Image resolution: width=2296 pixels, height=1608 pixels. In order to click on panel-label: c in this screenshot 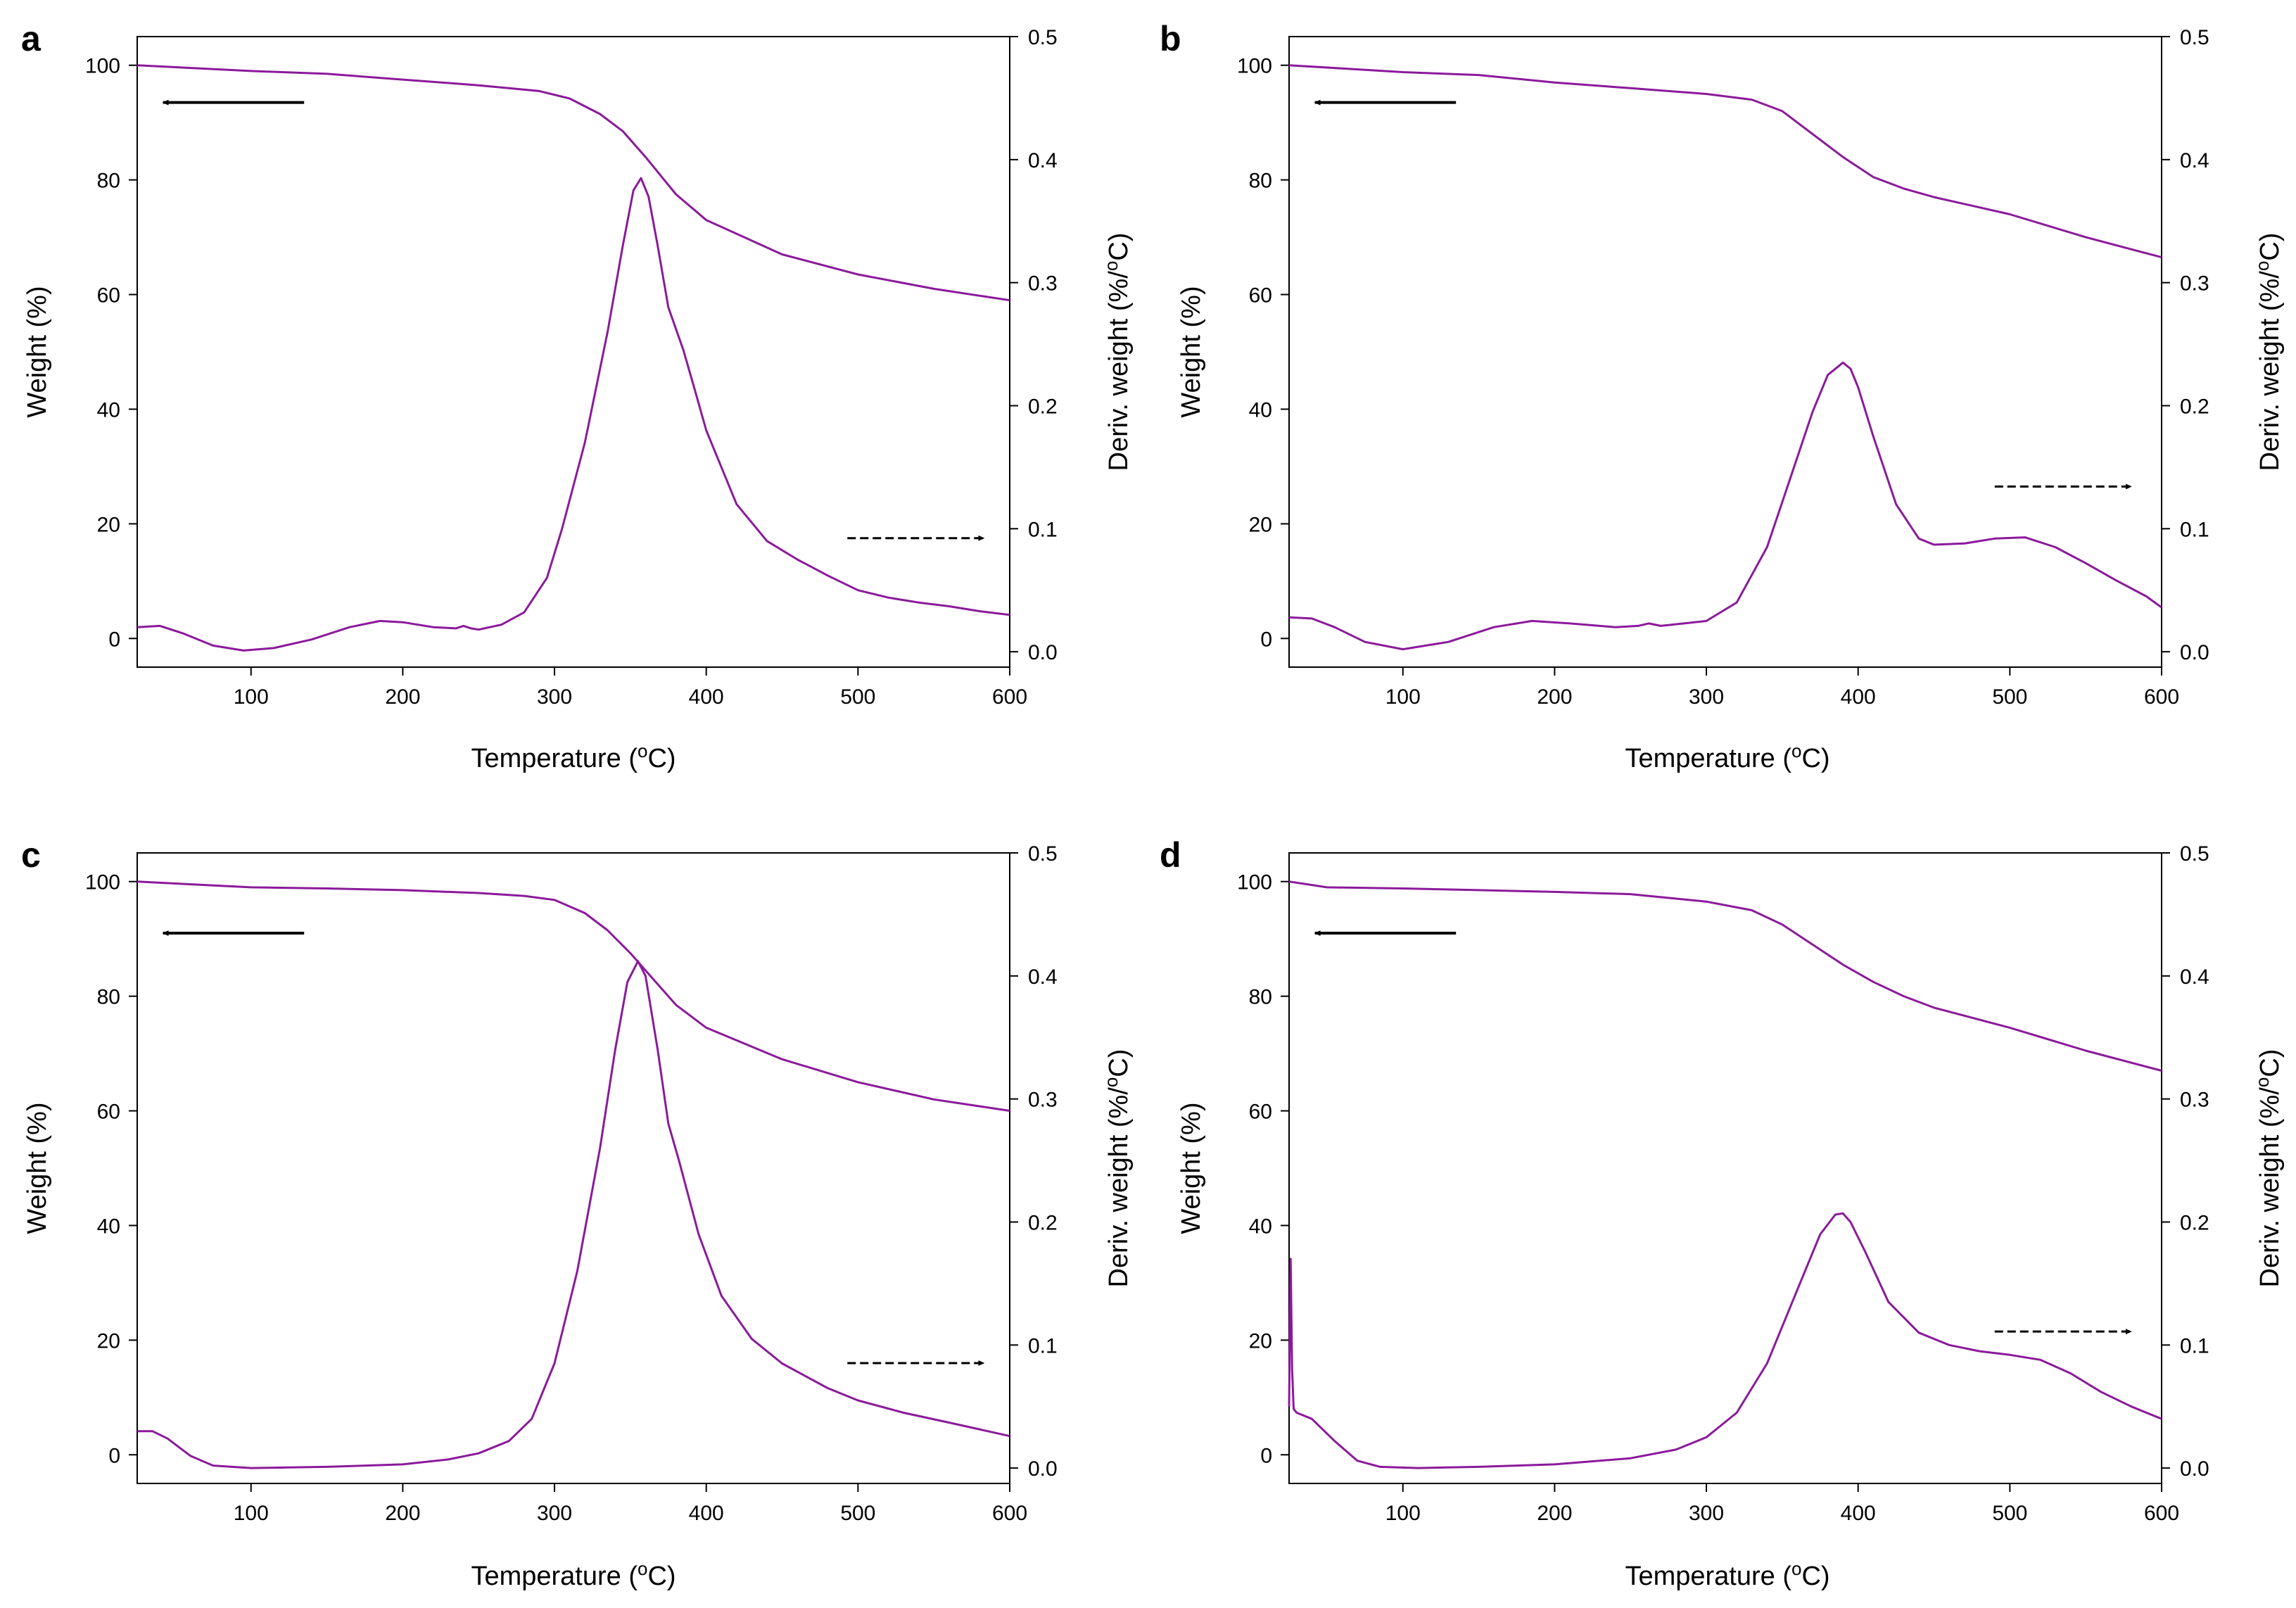, I will do `click(31, 855)`.